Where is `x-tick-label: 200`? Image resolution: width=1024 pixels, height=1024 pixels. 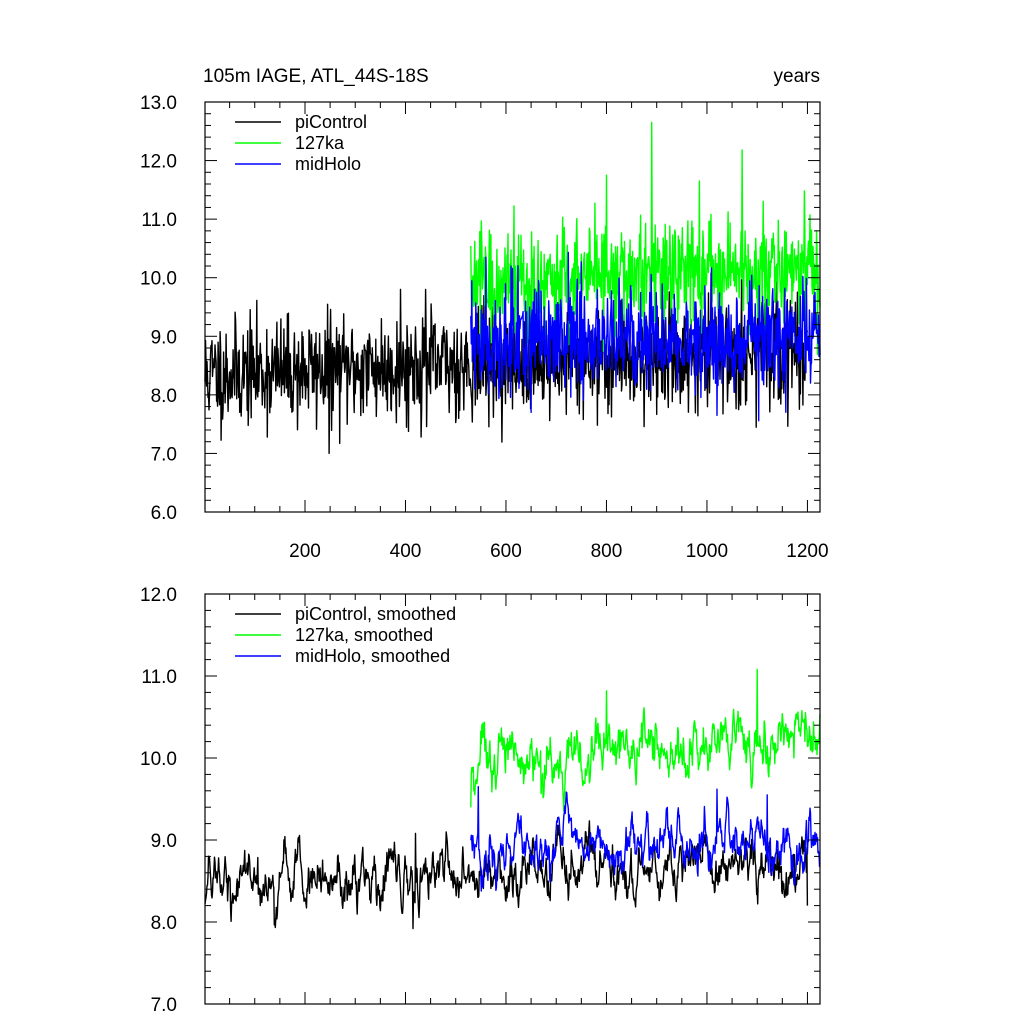
x-tick-label: 200 is located at coordinates (305, 551).